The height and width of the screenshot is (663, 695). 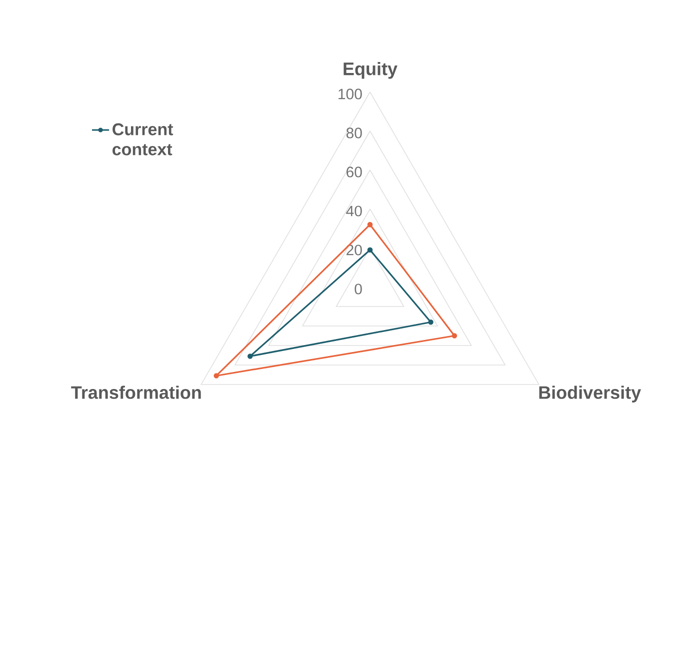 What do you see at coordinates (143, 139) in the screenshot?
I see `legend-label: Current context` at bounding box center [143, 139].